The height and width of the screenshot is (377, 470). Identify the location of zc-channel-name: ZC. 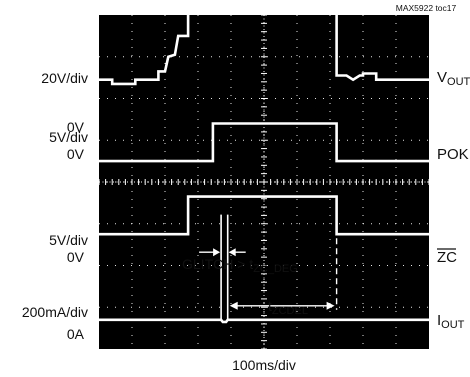
(447, 257).